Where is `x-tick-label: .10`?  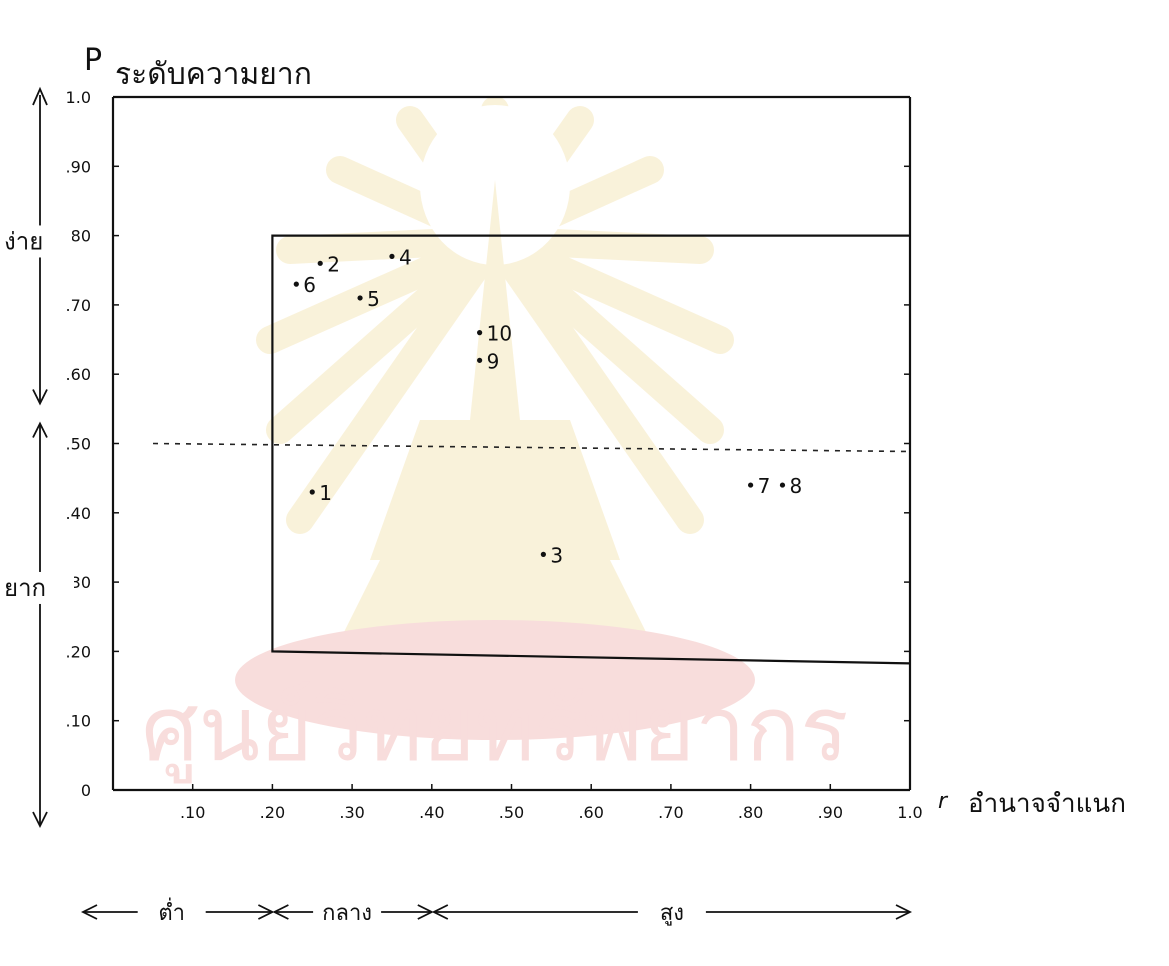
x-tick-label: .10 is located at coordinates (192, 812).